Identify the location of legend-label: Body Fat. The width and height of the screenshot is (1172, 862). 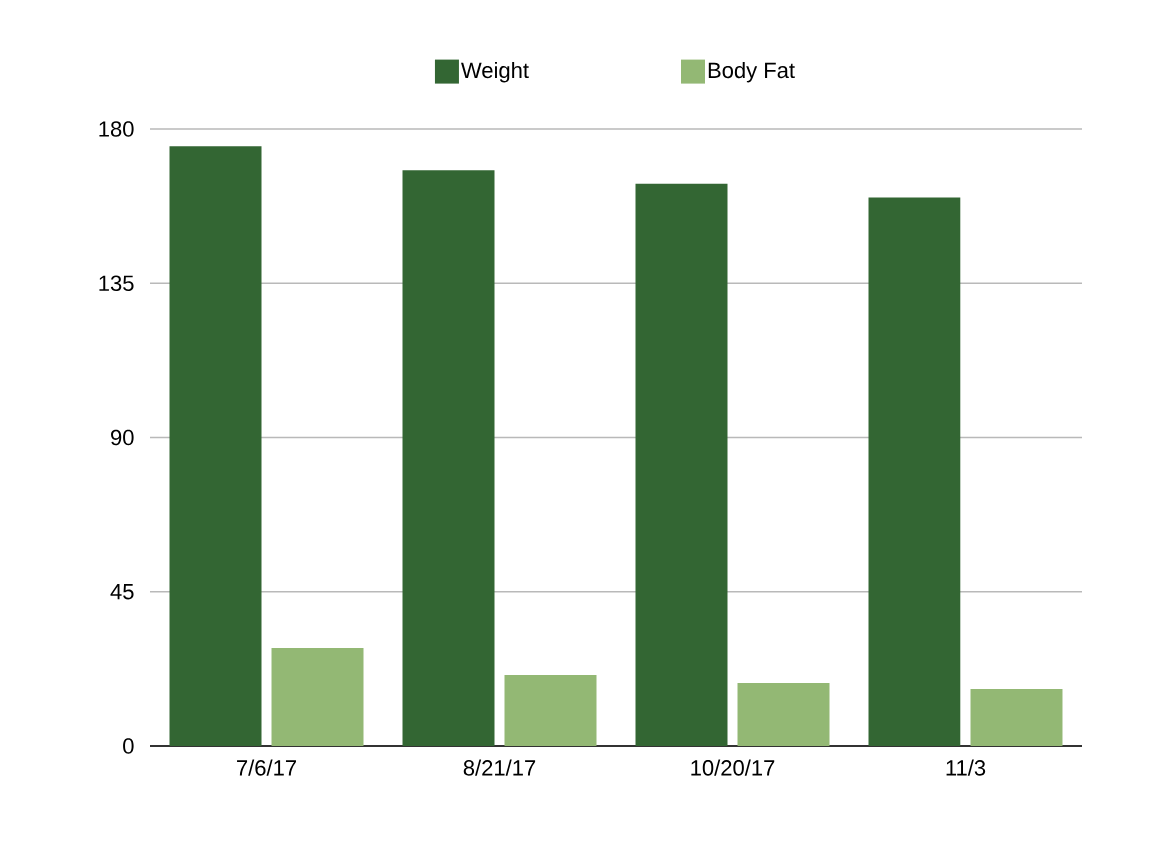
(751, 72).